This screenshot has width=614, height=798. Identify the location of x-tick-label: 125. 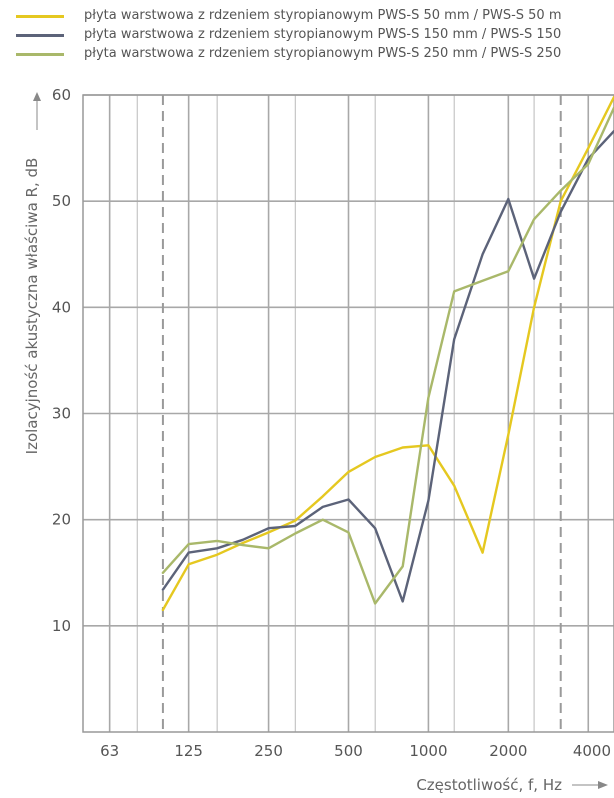
(188, 751).